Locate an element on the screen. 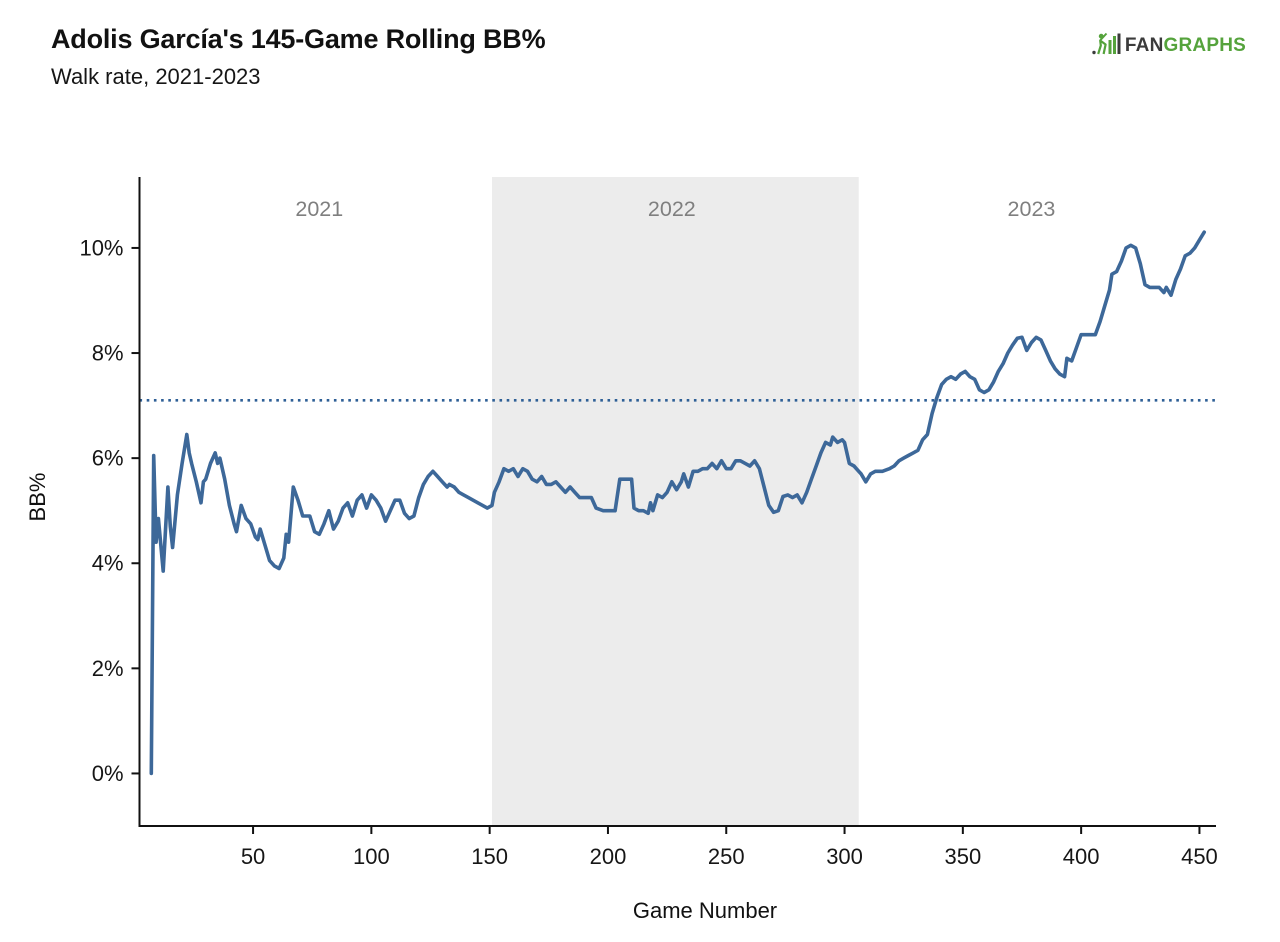 The height and width of the screenshot is (942, 1280). fangraphs-logo: FAN GRAPHS is located at coordinates (1169, 43).